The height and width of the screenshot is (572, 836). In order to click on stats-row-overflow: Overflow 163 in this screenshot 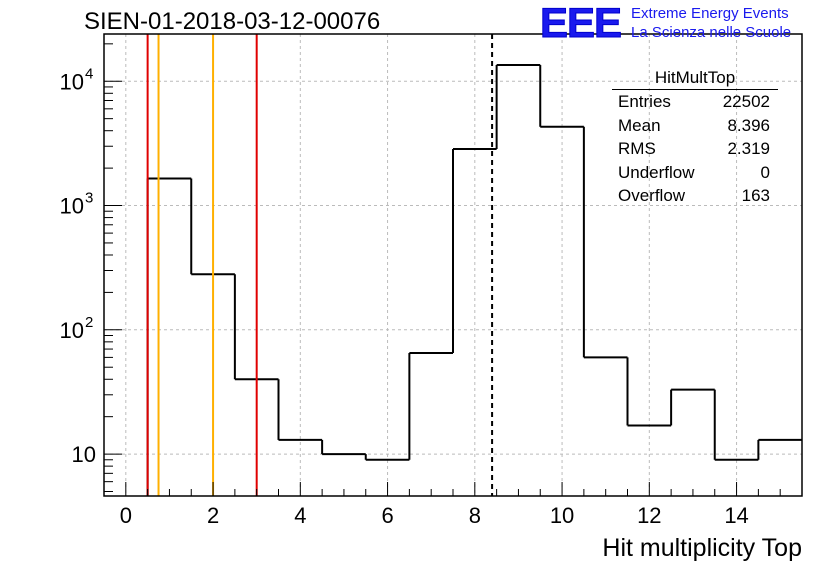, I will do `click(695, 198)`.